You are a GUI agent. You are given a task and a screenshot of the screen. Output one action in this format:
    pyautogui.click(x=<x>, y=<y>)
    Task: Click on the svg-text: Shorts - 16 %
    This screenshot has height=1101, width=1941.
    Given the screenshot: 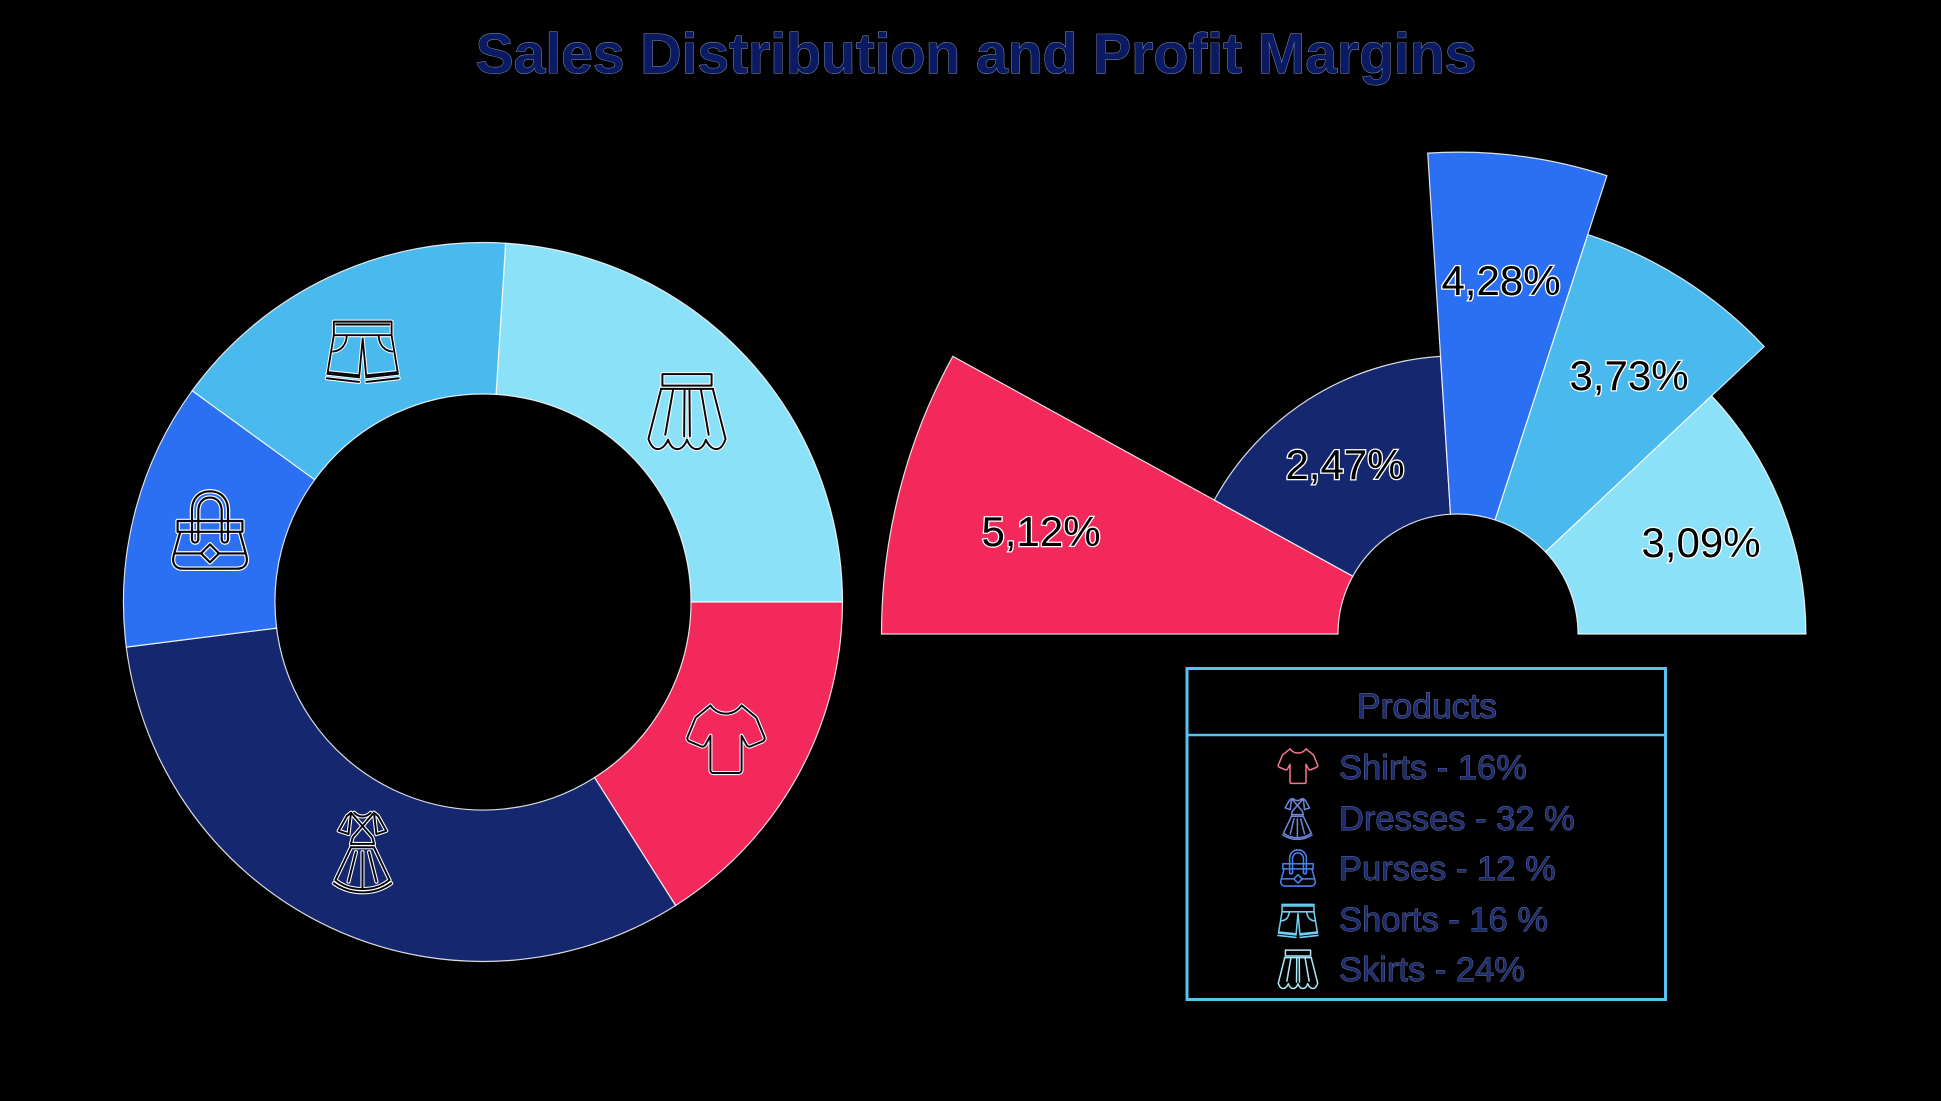 What is the action you would take?
    pyautogui.click(x=1443, y=920)
    